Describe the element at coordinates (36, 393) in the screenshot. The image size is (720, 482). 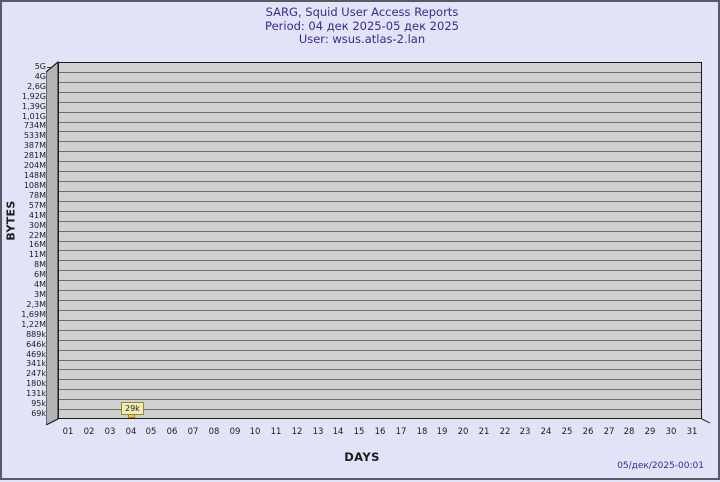
I see `y-axis-tick: 131k` at that location.